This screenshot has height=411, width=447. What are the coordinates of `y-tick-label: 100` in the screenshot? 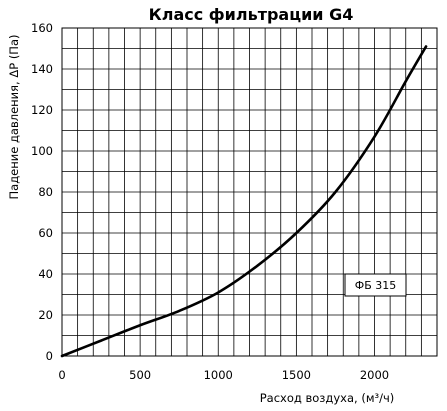 It's located at (42, 151).